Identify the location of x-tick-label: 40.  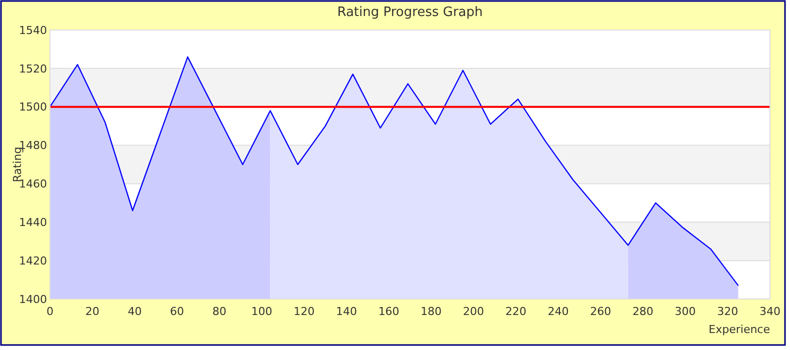
(135, 311).